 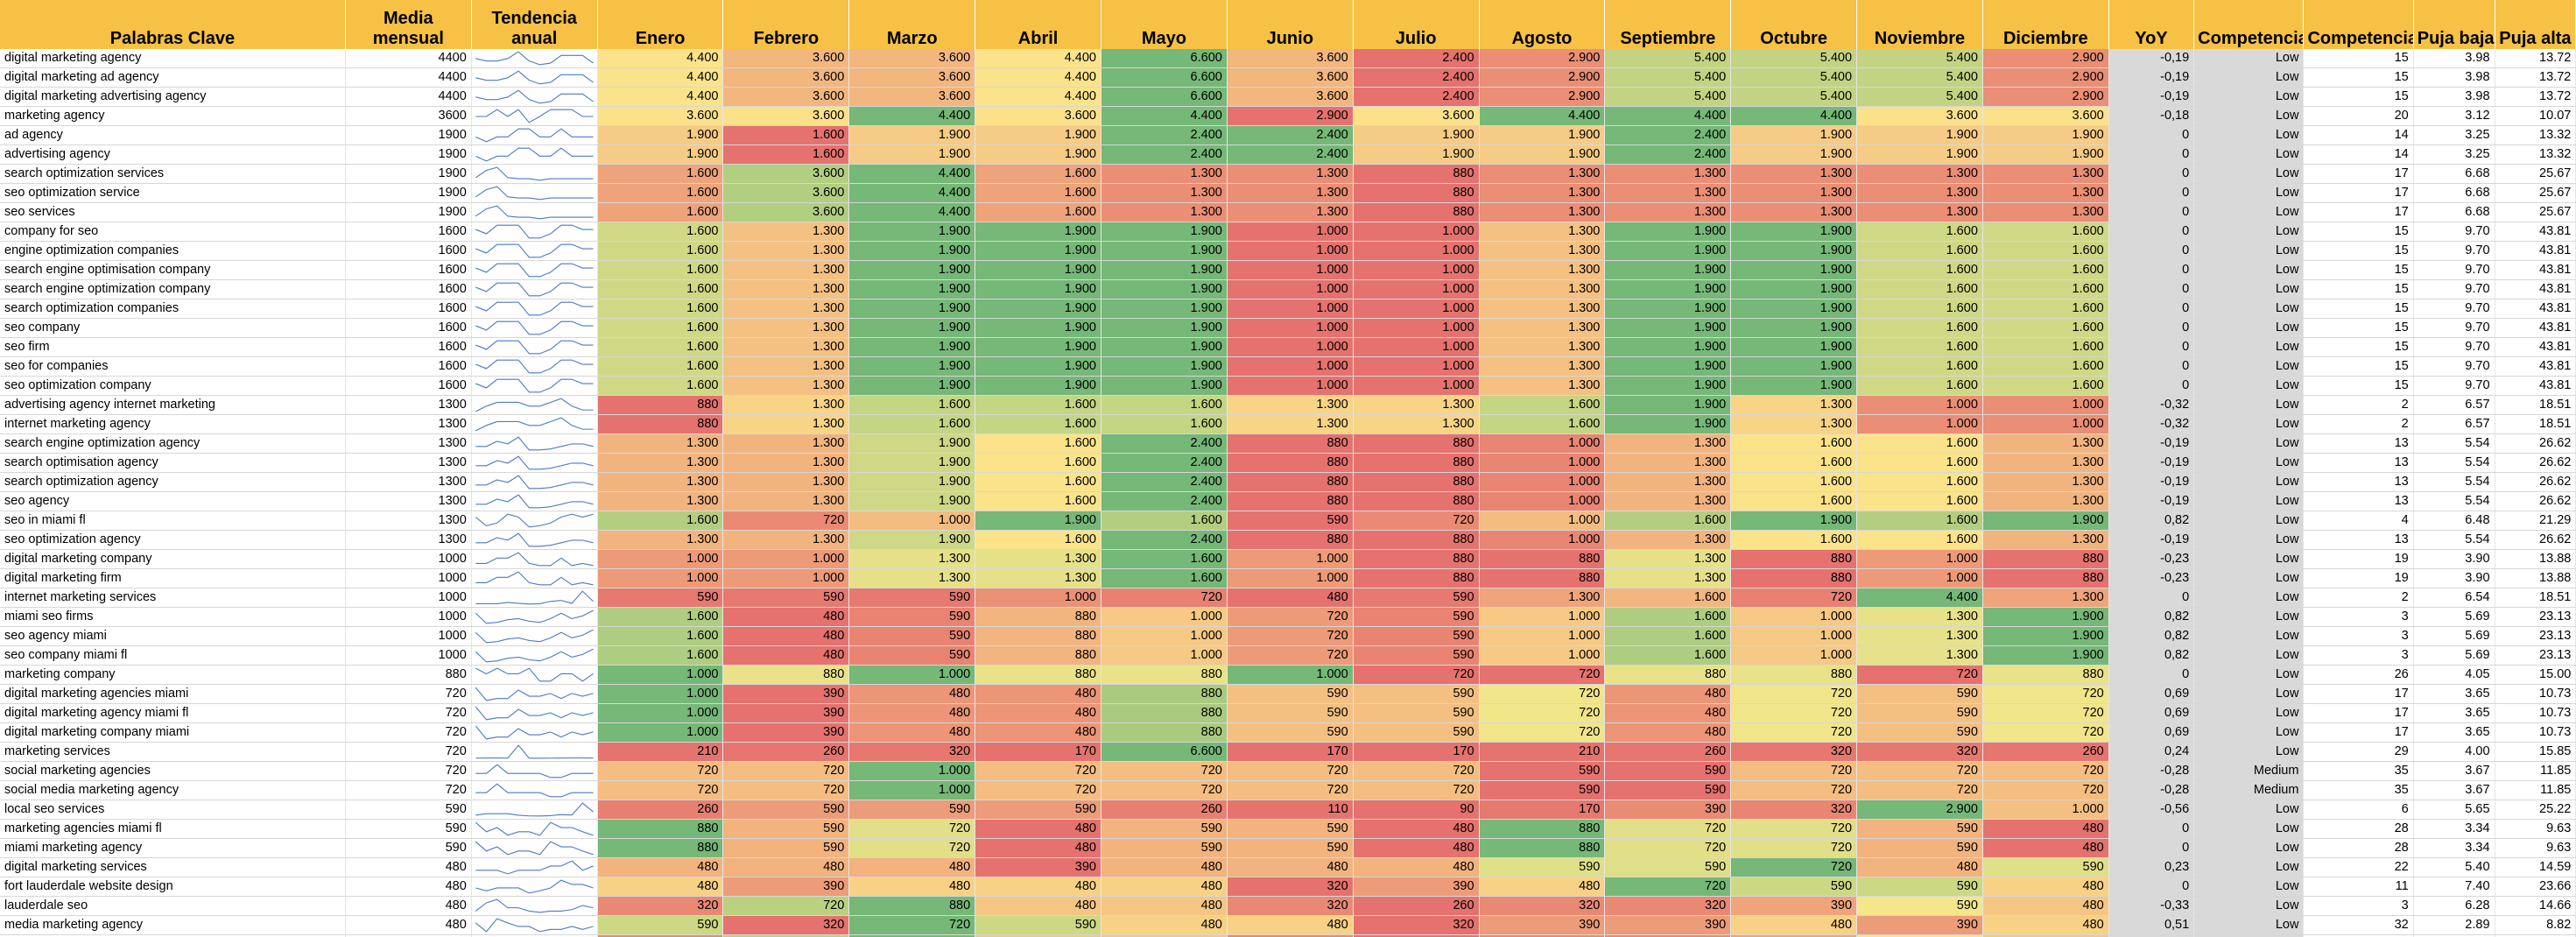 I want to click on yoy-cell: -0,18, so click(x=2151, y=116).